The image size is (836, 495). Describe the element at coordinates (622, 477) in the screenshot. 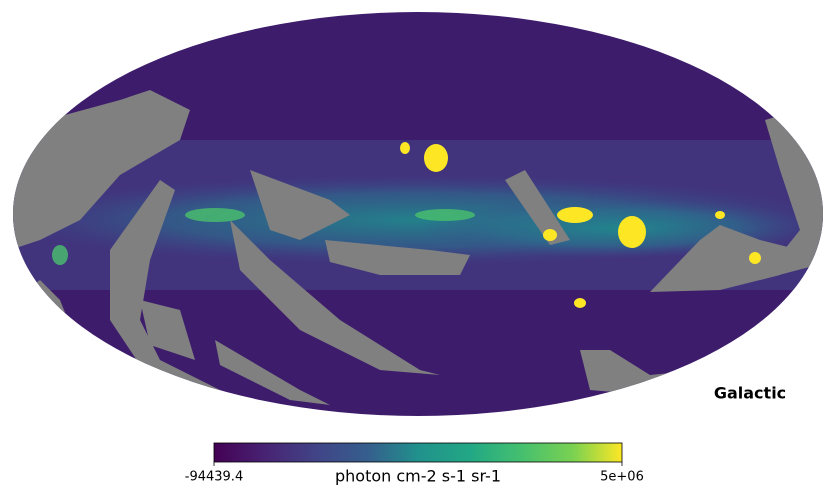

I see `colorbar-tick-label: 5e+06` at that location.